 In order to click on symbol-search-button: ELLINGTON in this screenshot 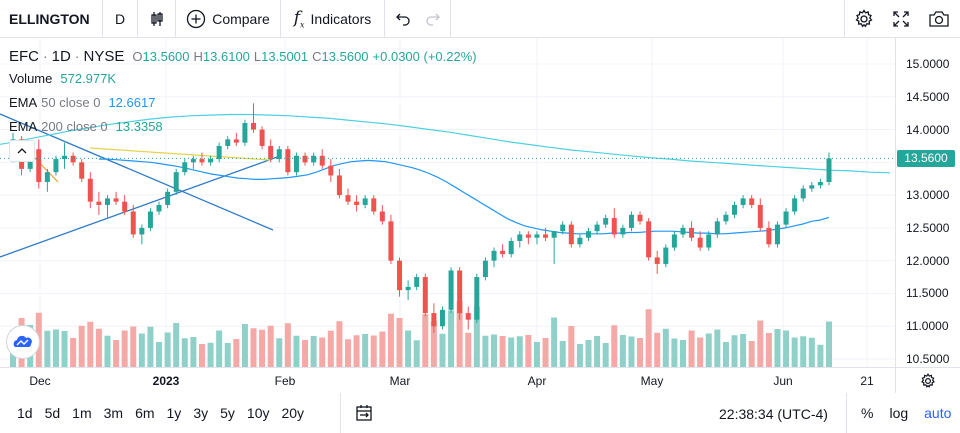, I will do `click(51, 19)`.